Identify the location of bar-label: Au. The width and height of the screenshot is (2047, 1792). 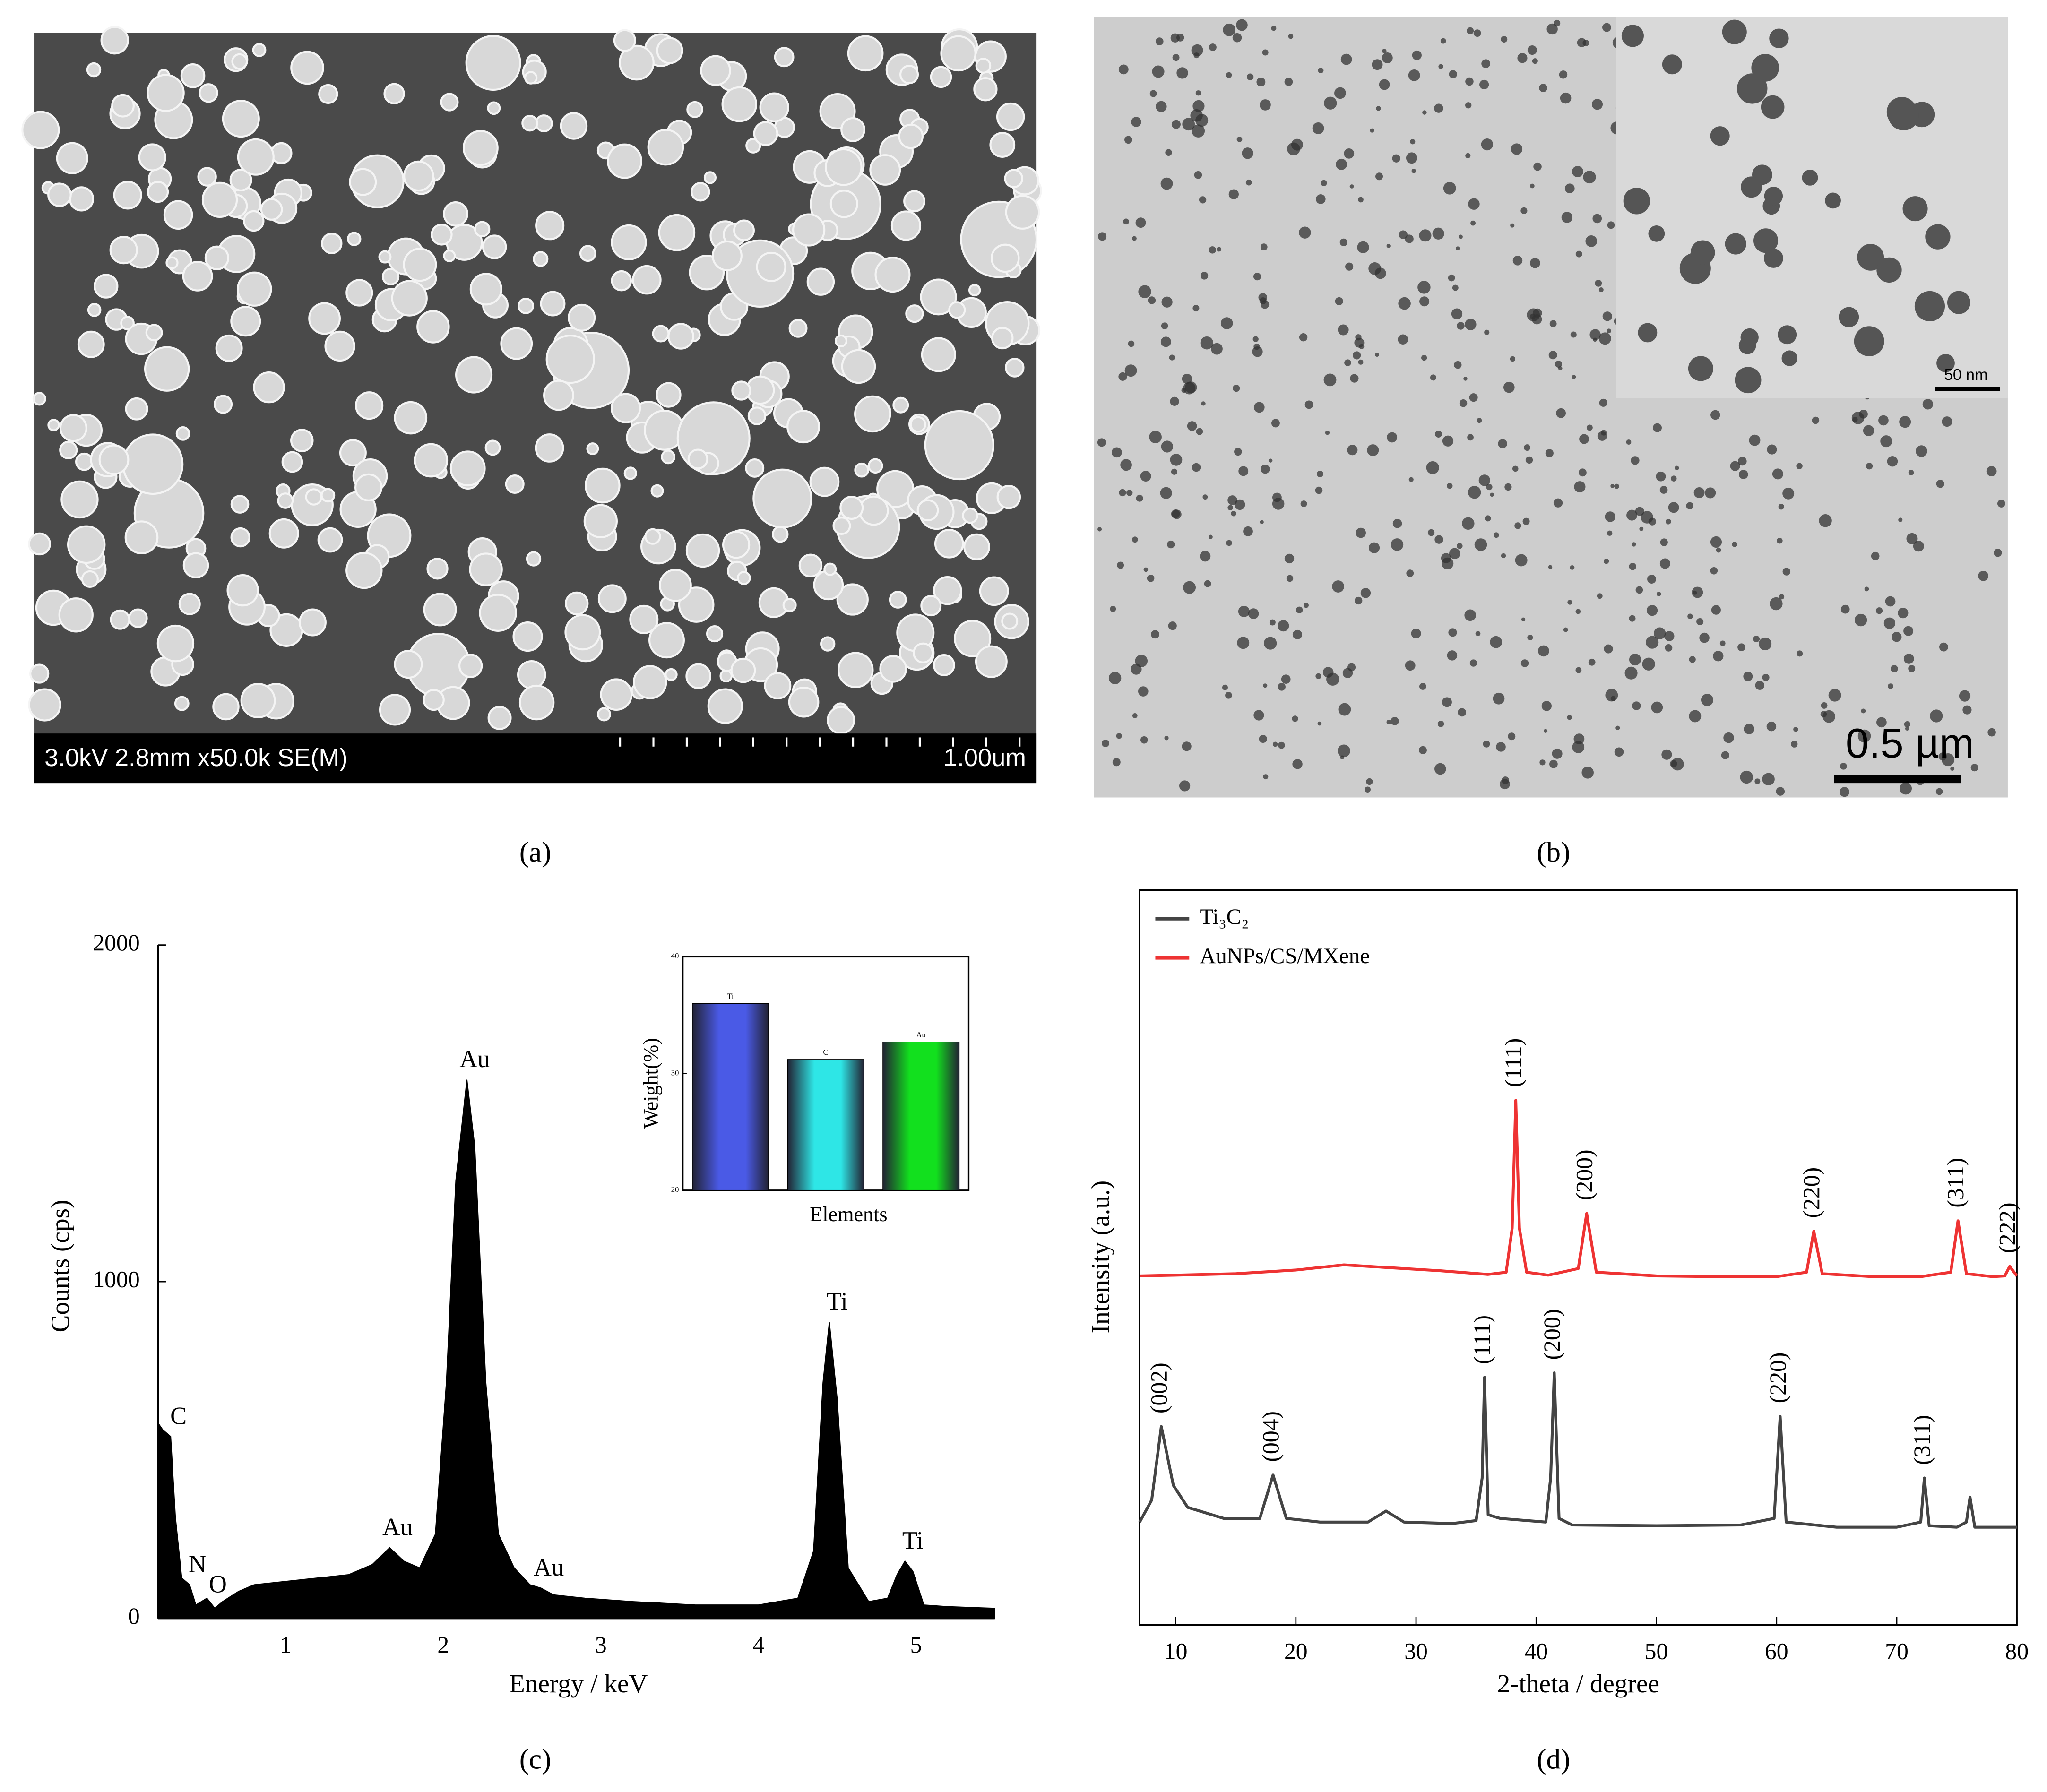
(921, 1034).